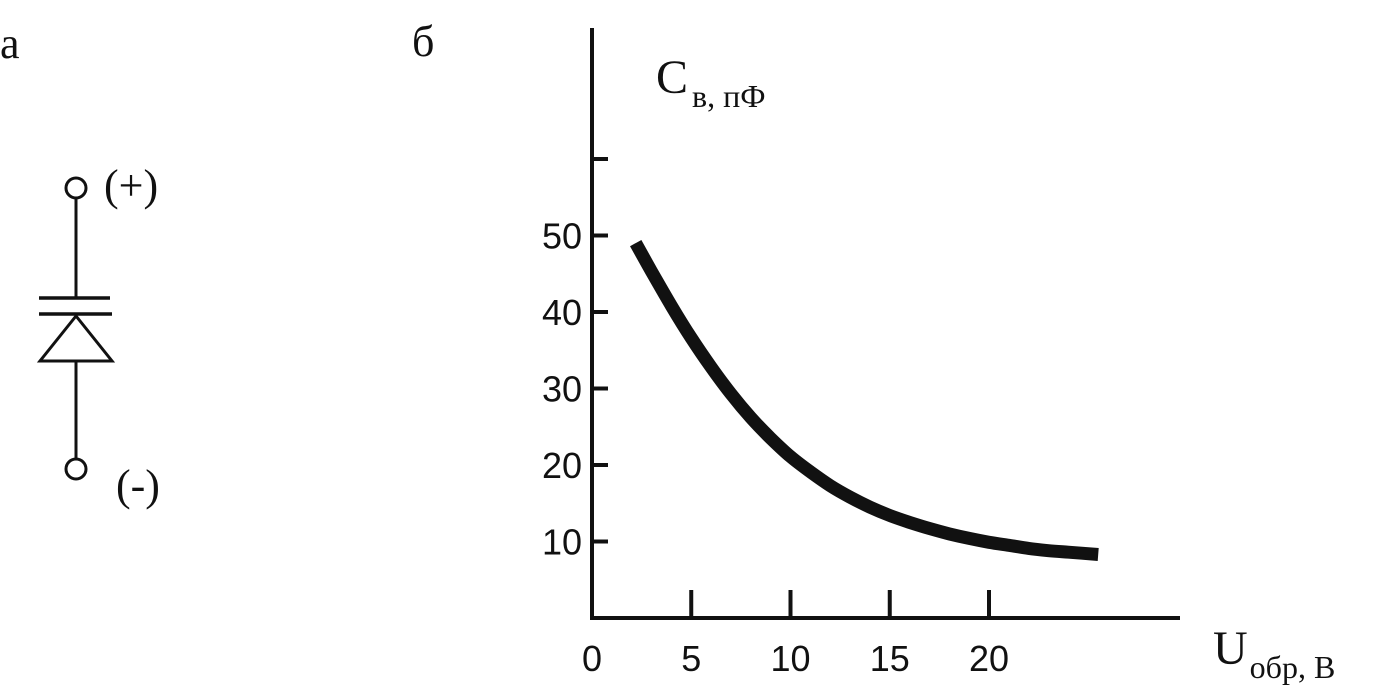  Describe the element at coordinates (562, 542) in the screenshot. I see `y-tick-label: 10` at that location.